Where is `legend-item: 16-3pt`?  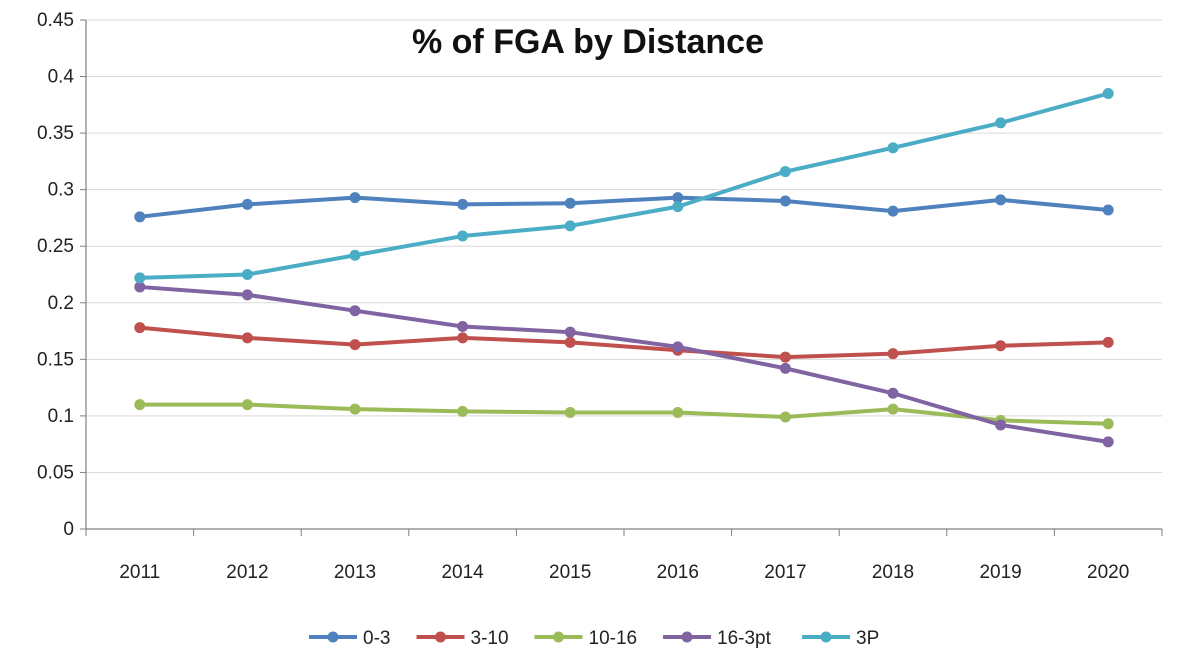
legend-item: 16-3pt is located at coordinates (717, 638).